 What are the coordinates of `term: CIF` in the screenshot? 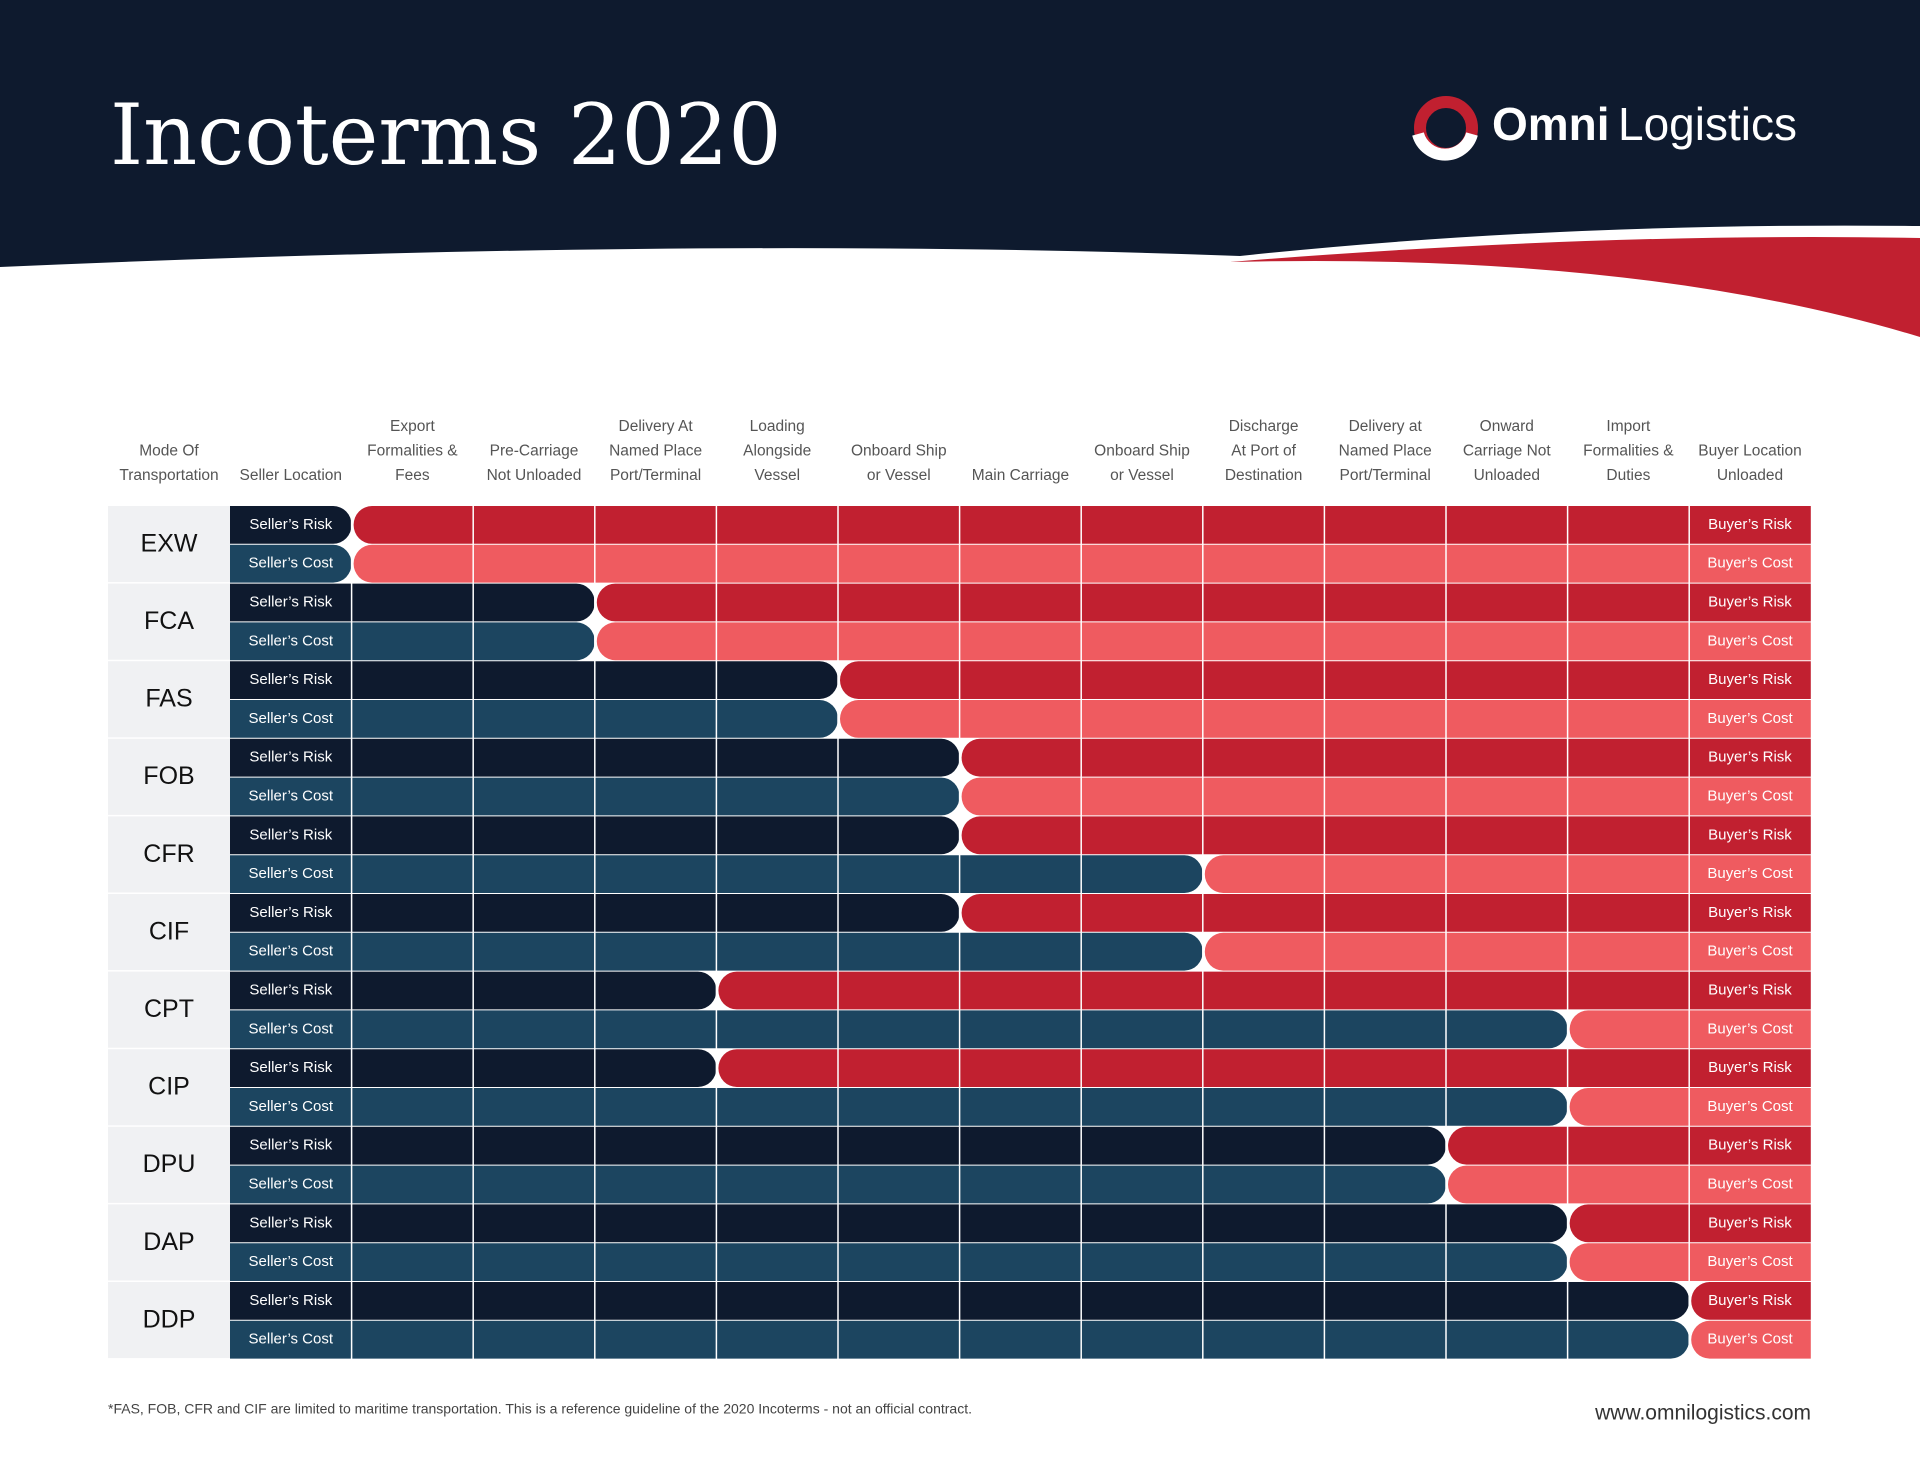 It's located at (169, 931).